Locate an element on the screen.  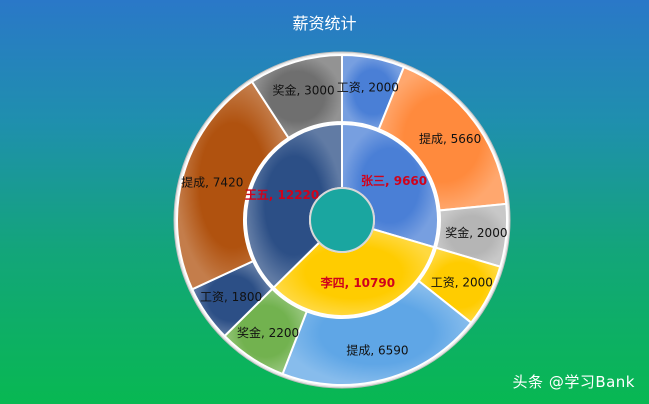
donut-hole is located at coordinates (342, 220).